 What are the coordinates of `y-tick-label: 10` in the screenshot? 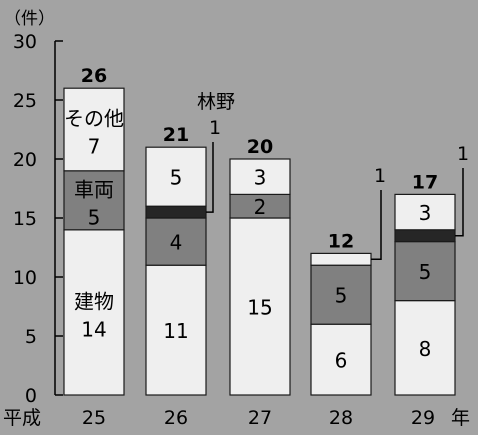 It's located at (25, 278).